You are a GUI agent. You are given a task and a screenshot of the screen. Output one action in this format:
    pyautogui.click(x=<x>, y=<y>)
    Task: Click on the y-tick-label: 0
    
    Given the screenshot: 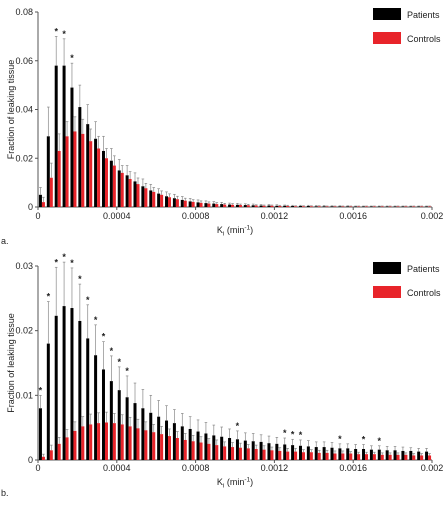 What is the action you would take?
    pyautogui.click(x=30, y=207)
    